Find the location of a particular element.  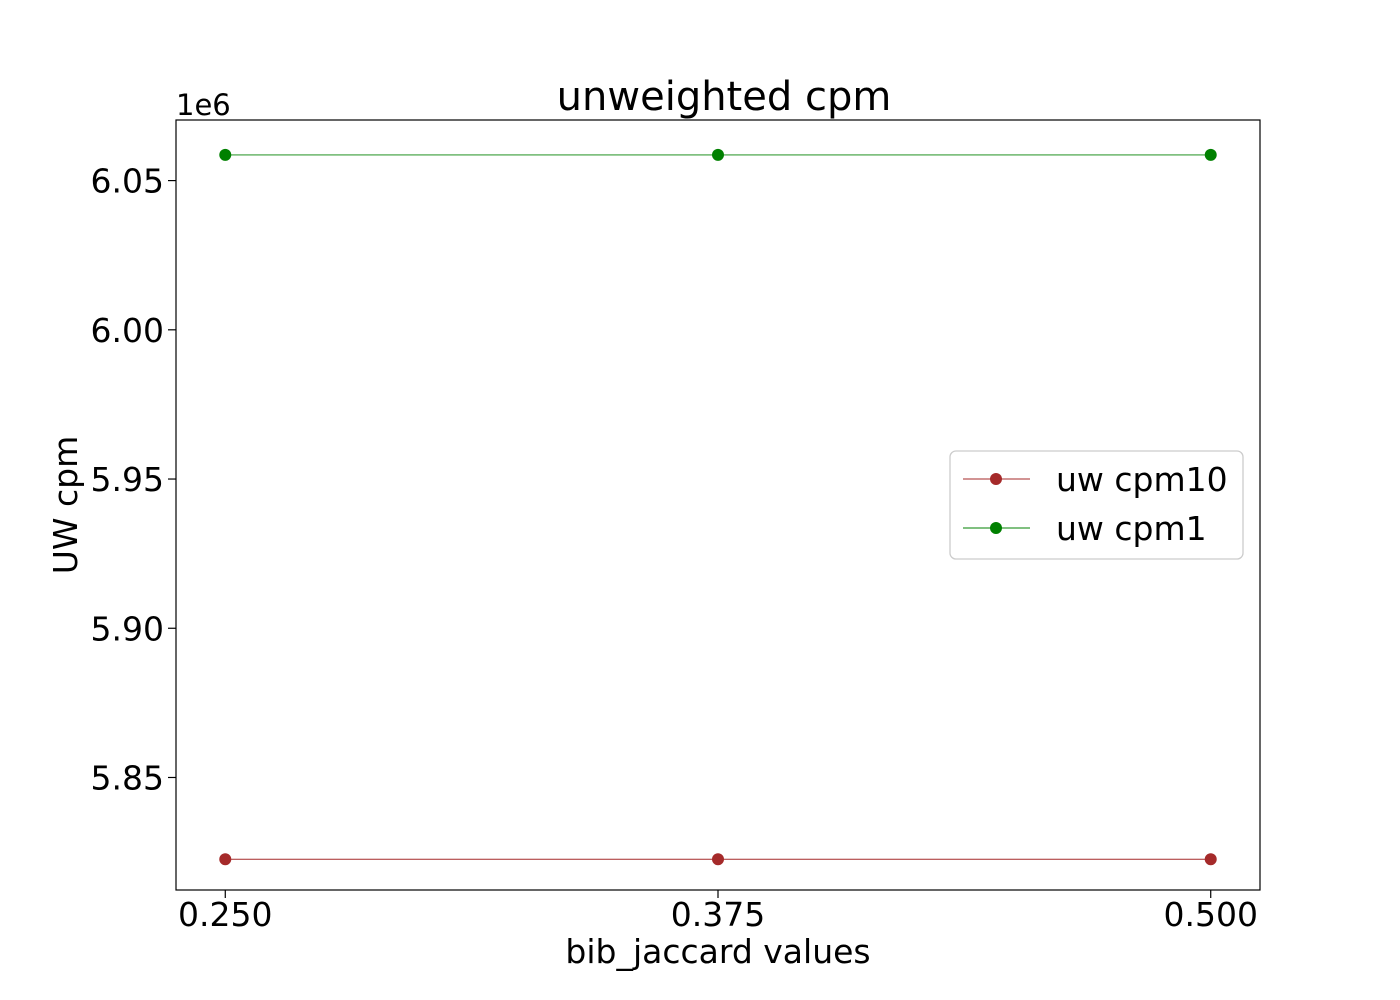

x-axis-label: bib_jaccard values is located at coordinates (717, 951).